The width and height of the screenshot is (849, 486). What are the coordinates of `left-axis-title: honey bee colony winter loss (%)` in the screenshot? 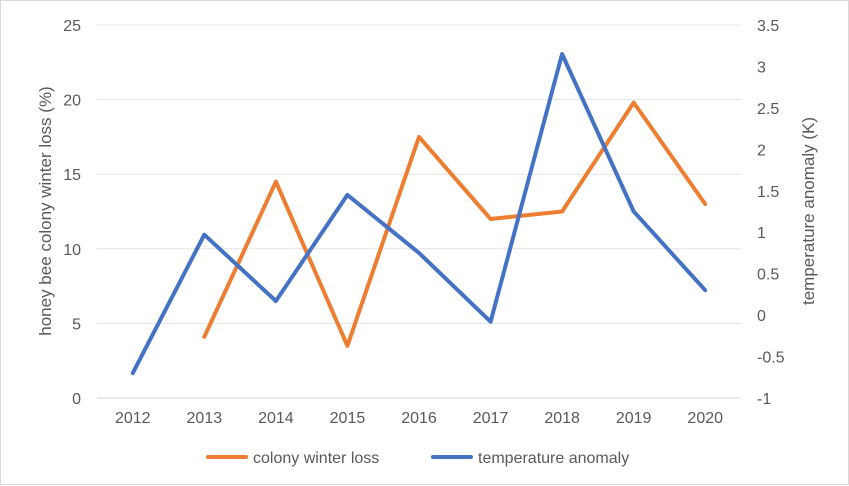 It's located at (45, 210).